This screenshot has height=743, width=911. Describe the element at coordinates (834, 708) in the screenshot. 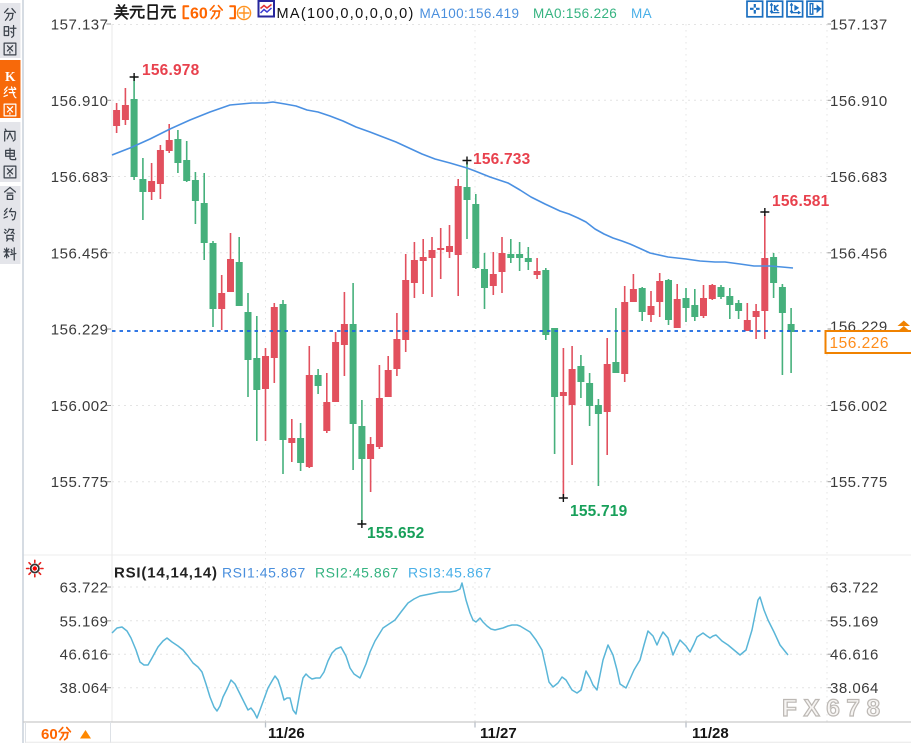

I see `svg-text: FX678` at that location.